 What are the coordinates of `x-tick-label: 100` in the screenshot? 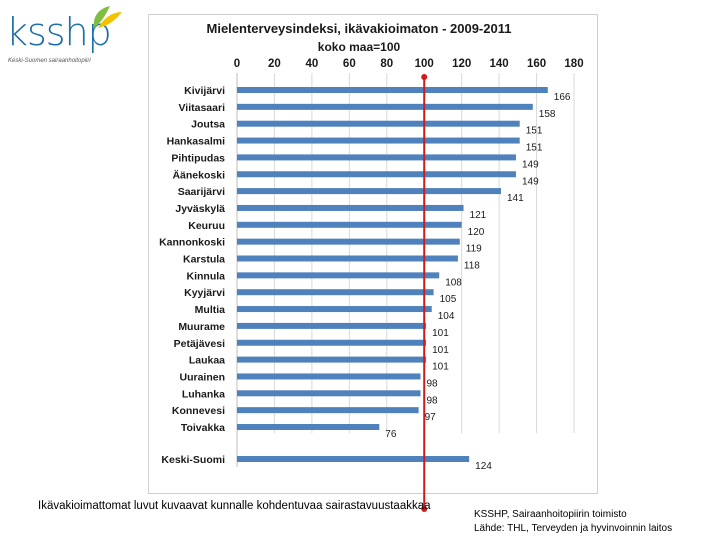 It's located at (424, 64).